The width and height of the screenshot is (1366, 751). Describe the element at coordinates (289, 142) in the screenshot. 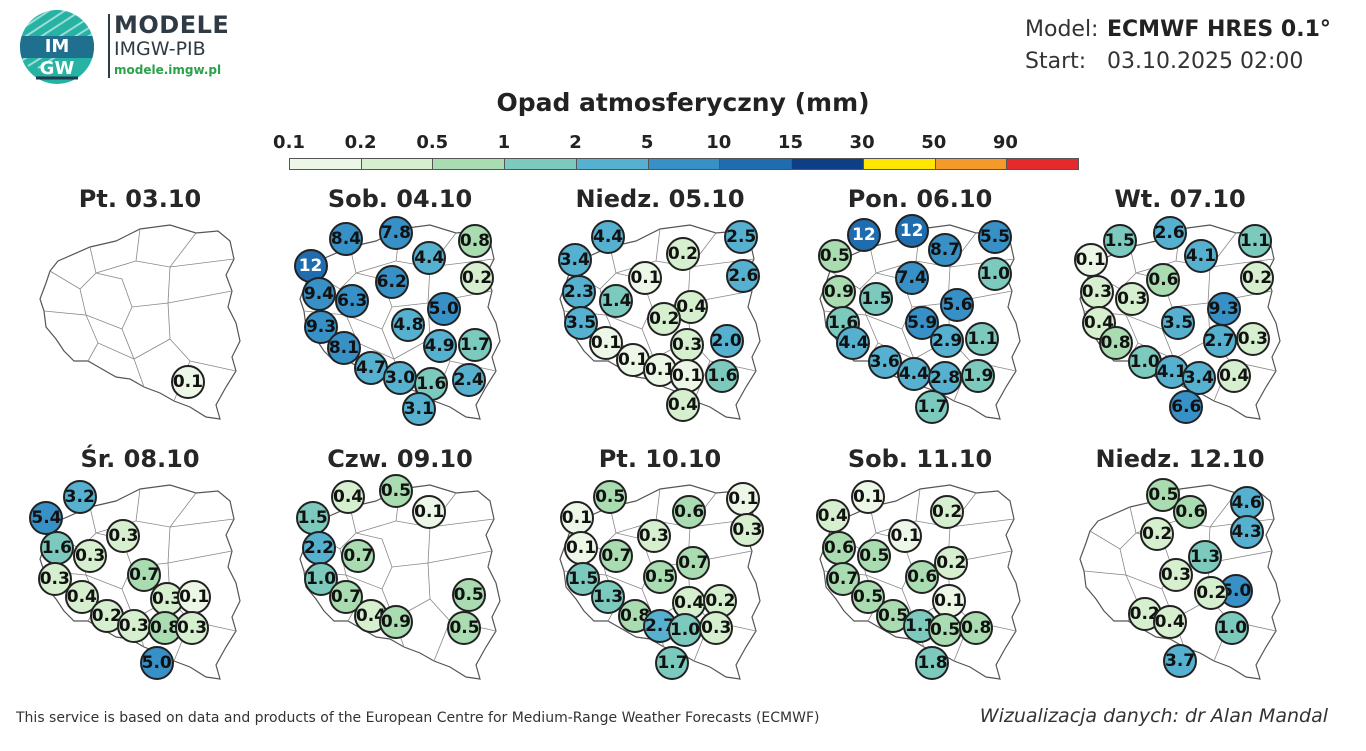

I see `colorbar-tick-label: 0.1` at that location.